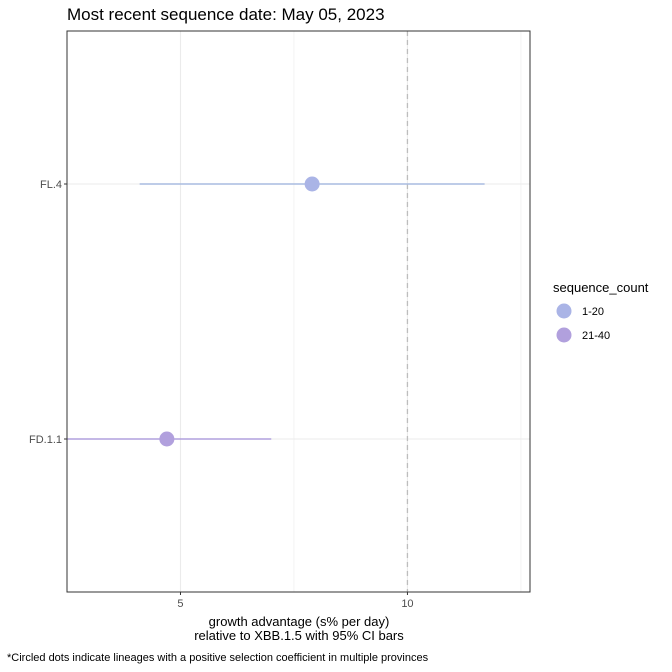  I want to click on y-tick-label: FD.1.1, so click(45, 440).